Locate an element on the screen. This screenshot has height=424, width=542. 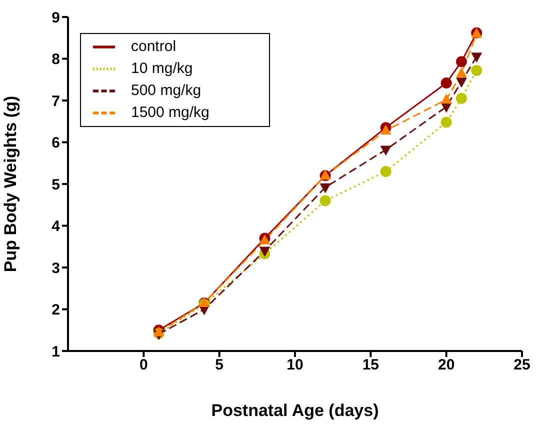
legend-label: control is located at coordinates (153, 46).